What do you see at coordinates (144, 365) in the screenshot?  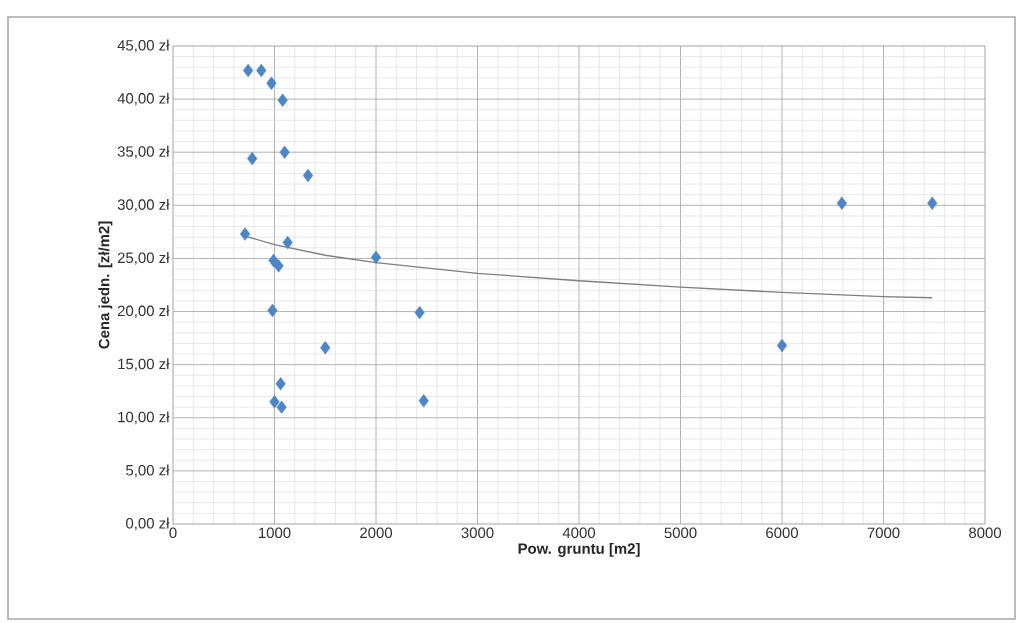 I see `y-tick-label: 15,00 zł` at bounding box center [144, 365].